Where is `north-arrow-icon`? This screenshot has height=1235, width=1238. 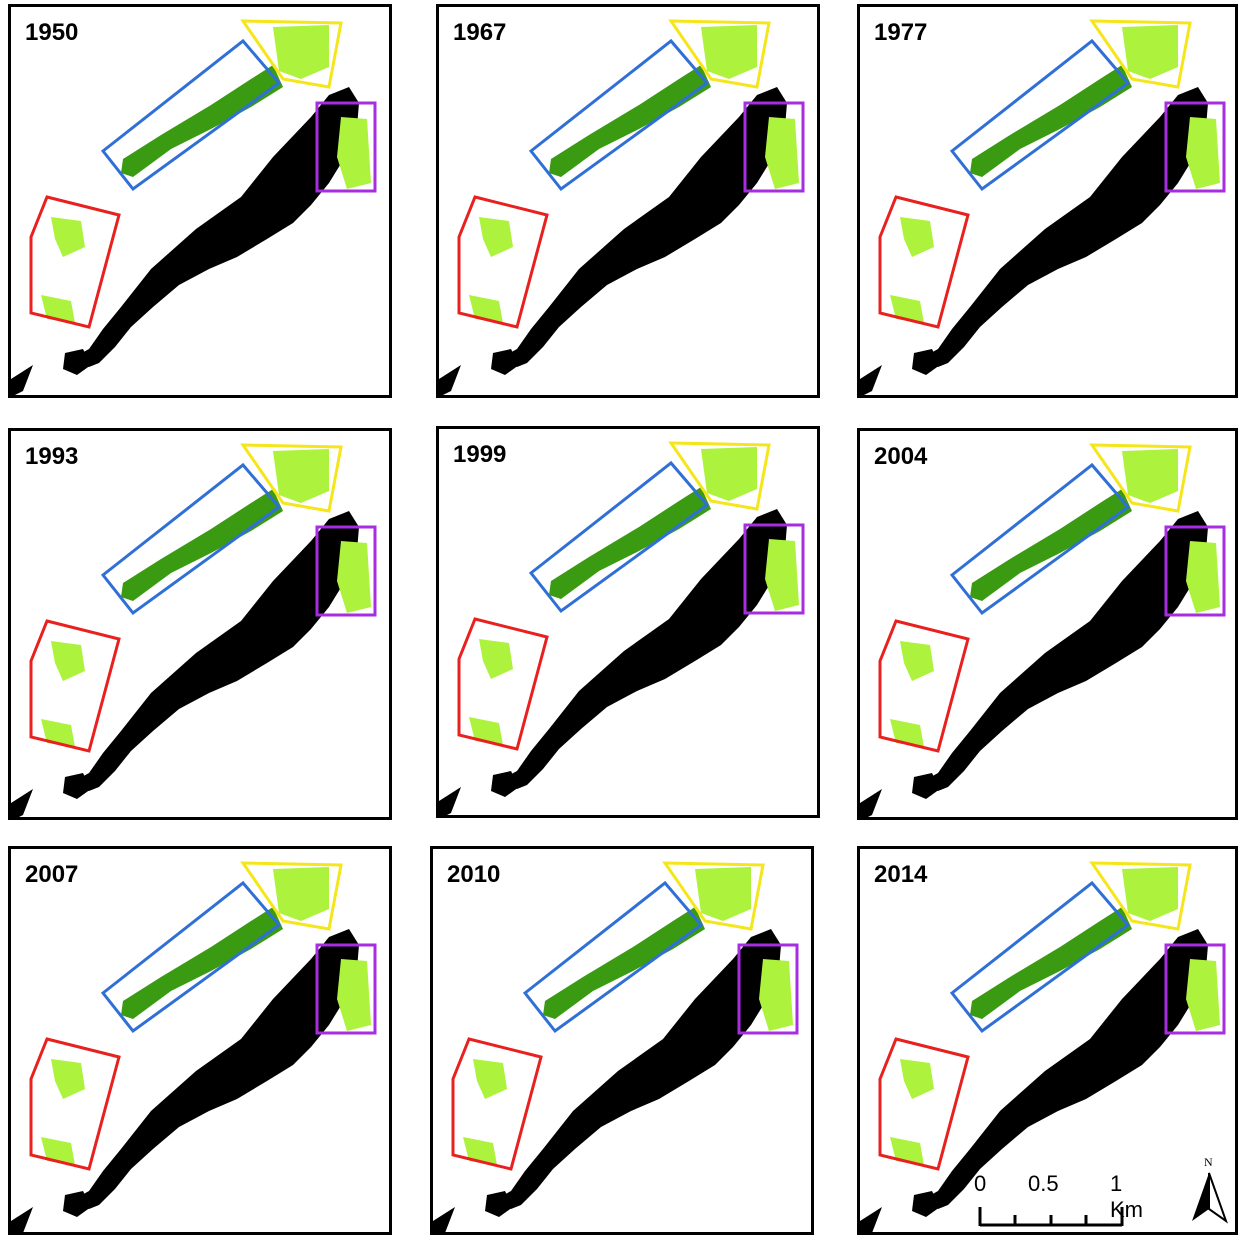 north-arrow-icon is located at coordinates (1210, 1198).